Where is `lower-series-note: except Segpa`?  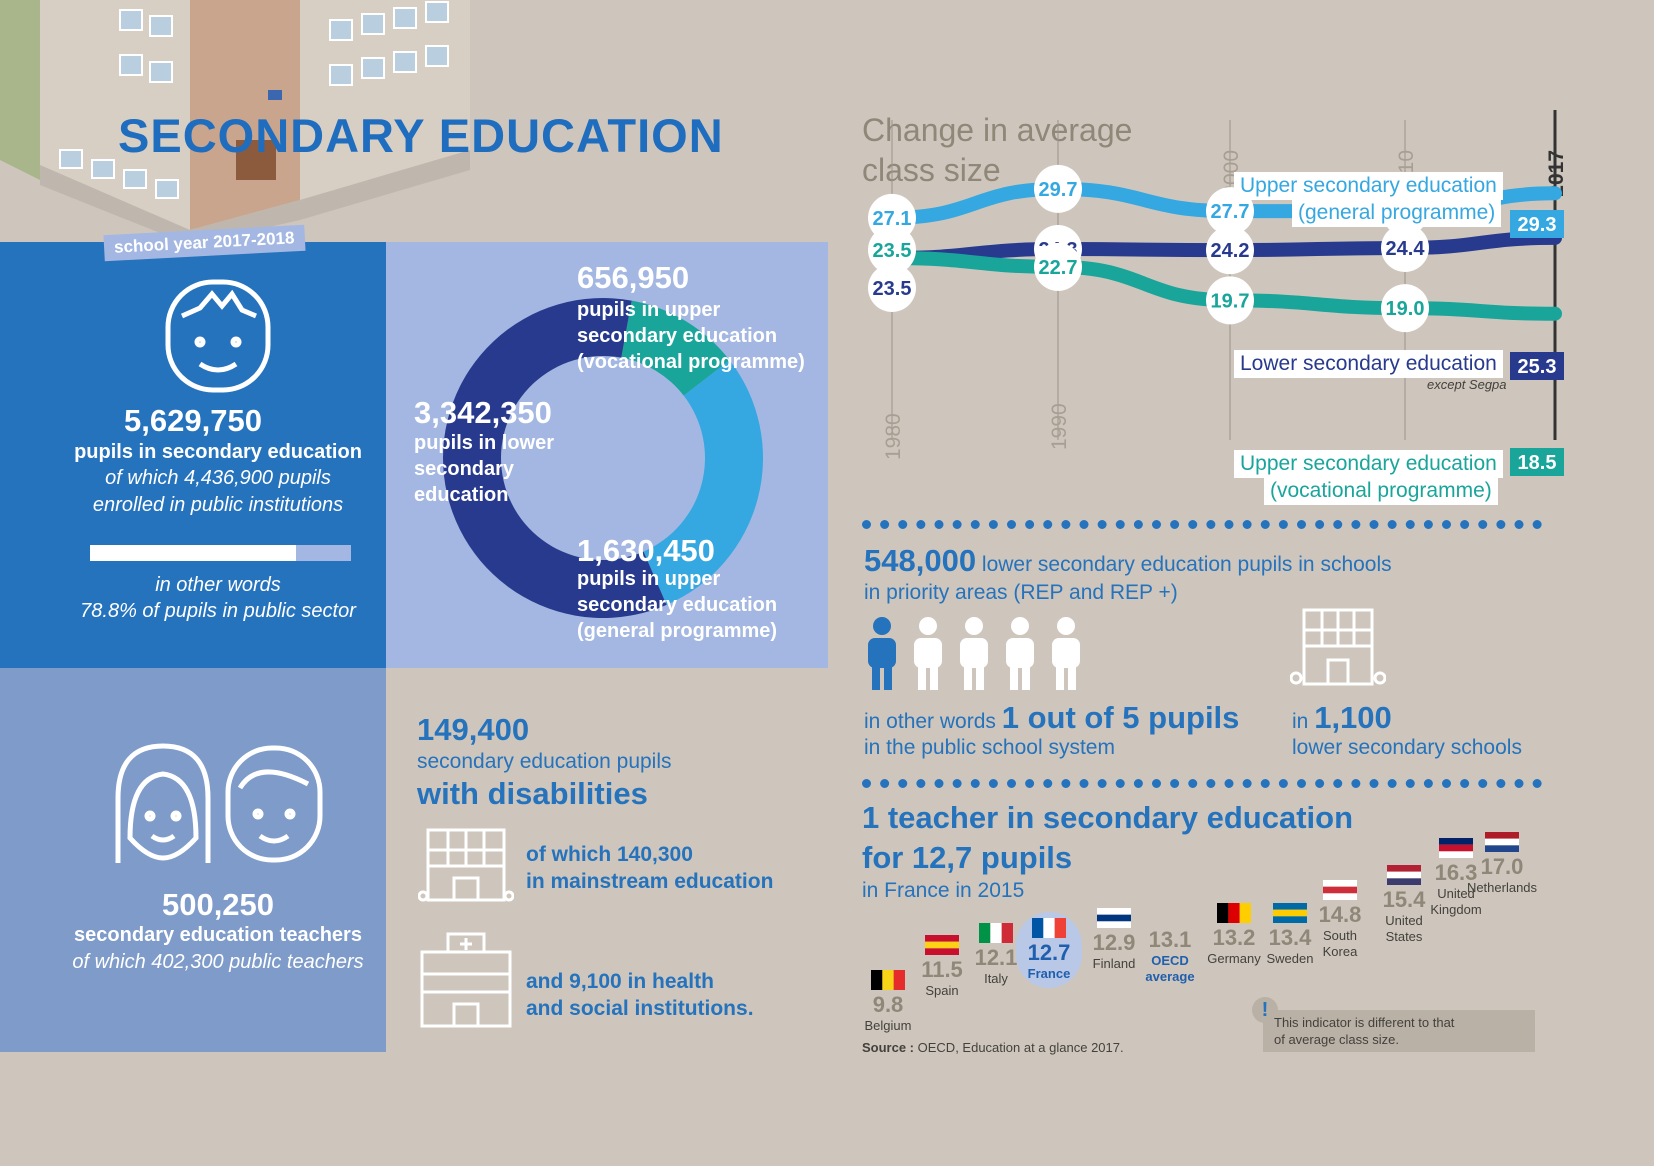
lower-series-note: except Segpa is located at coordinates (1467, 384).